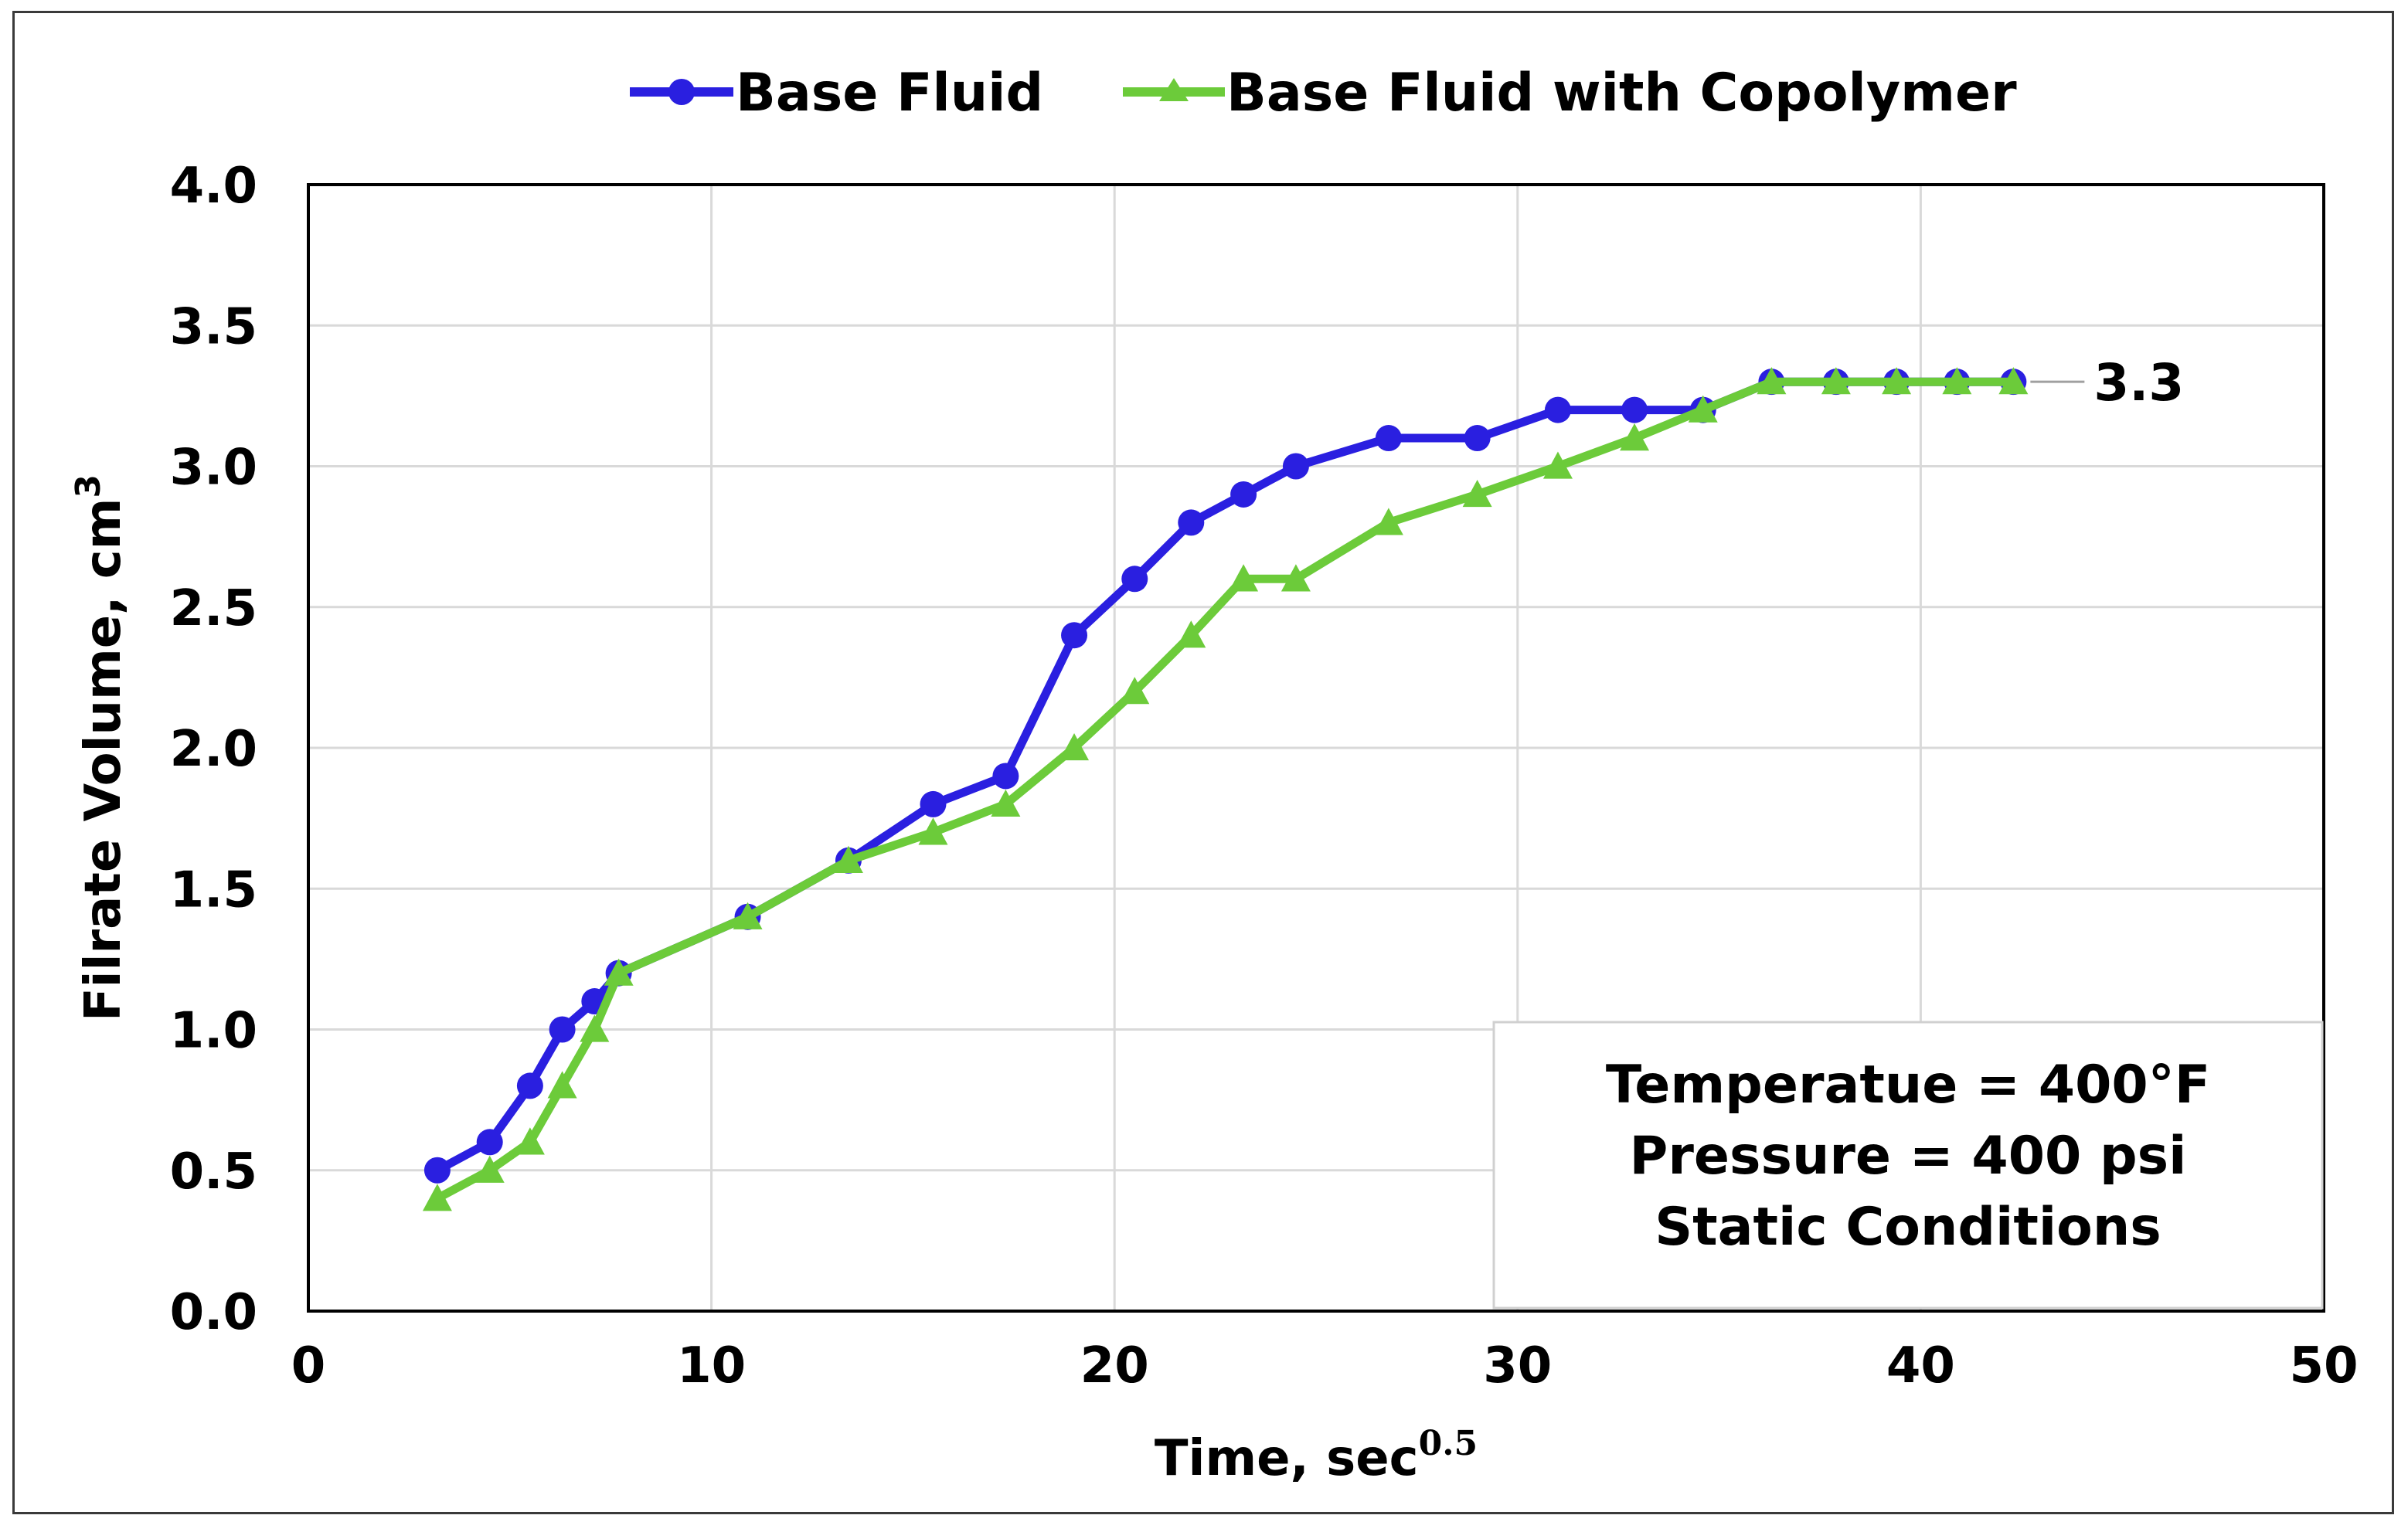  Describe the element at coordinates (1921, 1366) in the screenshot. I see `x-tick-label: 40` at that location.